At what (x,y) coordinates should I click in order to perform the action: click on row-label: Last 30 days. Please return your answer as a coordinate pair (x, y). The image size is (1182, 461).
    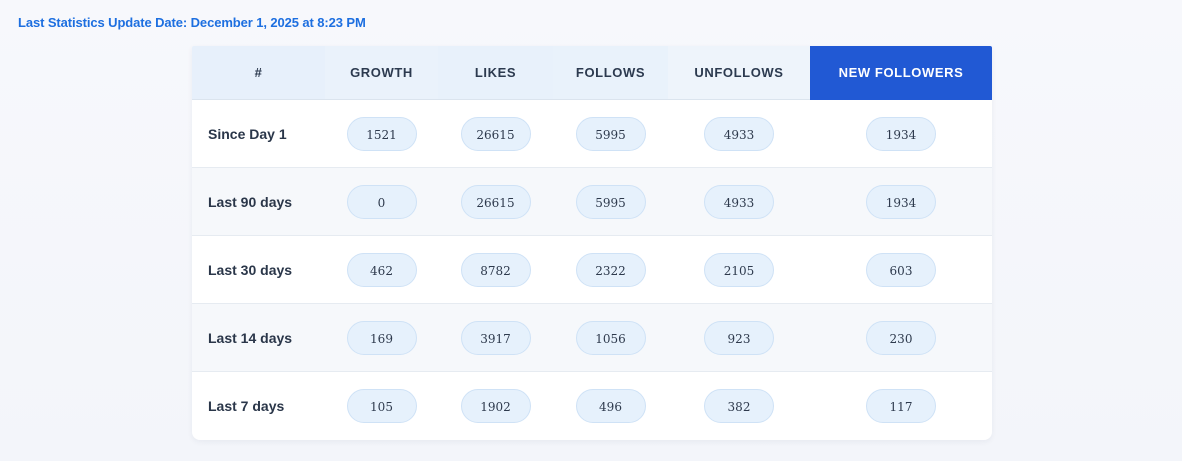
    Looking at the image, I should click on (258, 269).